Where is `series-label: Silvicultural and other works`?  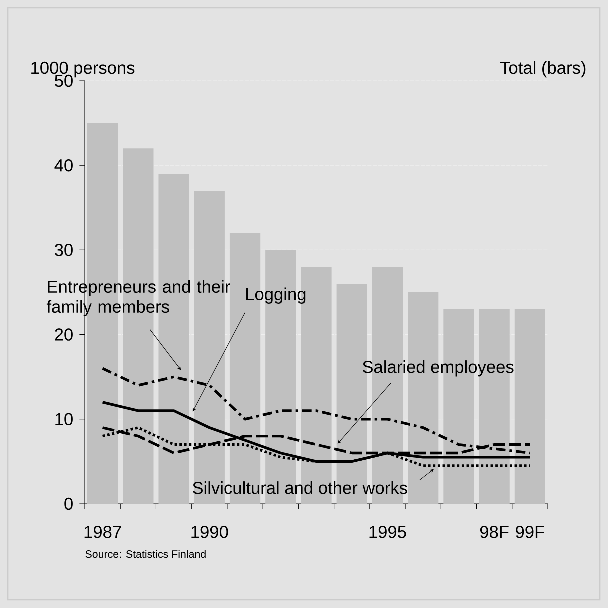
series-label: Silvicultural and other works is located at coordinates (300, 488).